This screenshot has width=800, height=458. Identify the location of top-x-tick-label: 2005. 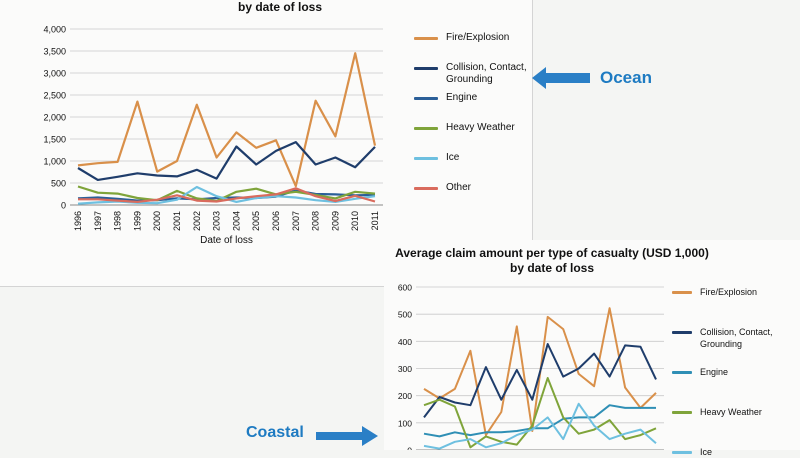
(256, 221).